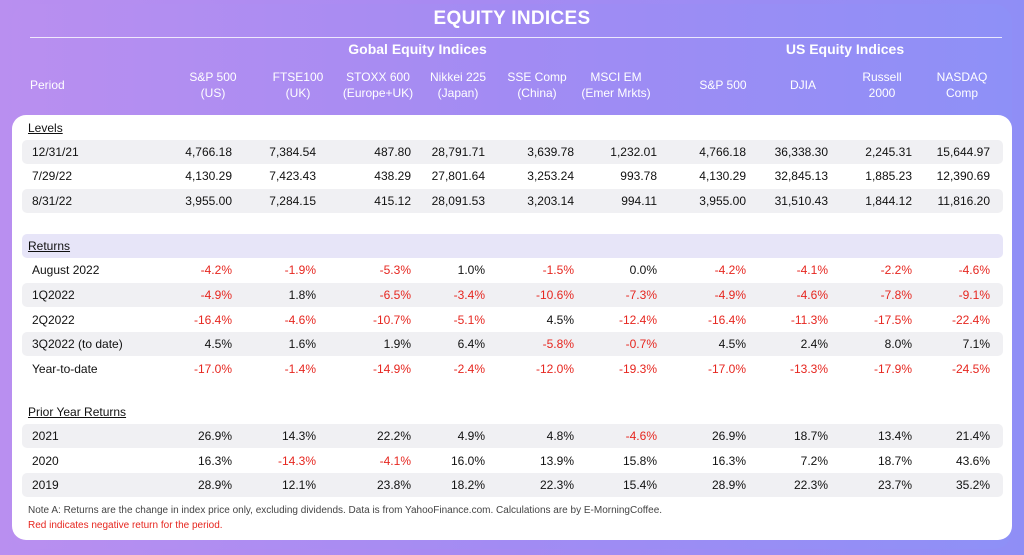 The image size is (1024, 555). I want to click on table-cell: -16.4%, so click(212, 320).